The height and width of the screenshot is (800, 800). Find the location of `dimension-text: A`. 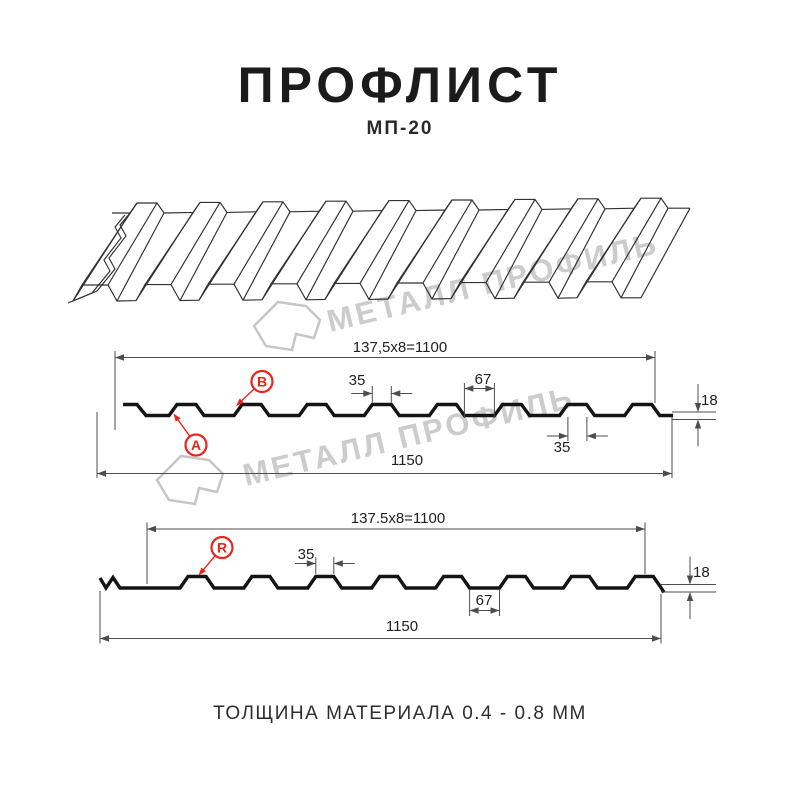

dimension-text: A is located at coordinates (196, 445).